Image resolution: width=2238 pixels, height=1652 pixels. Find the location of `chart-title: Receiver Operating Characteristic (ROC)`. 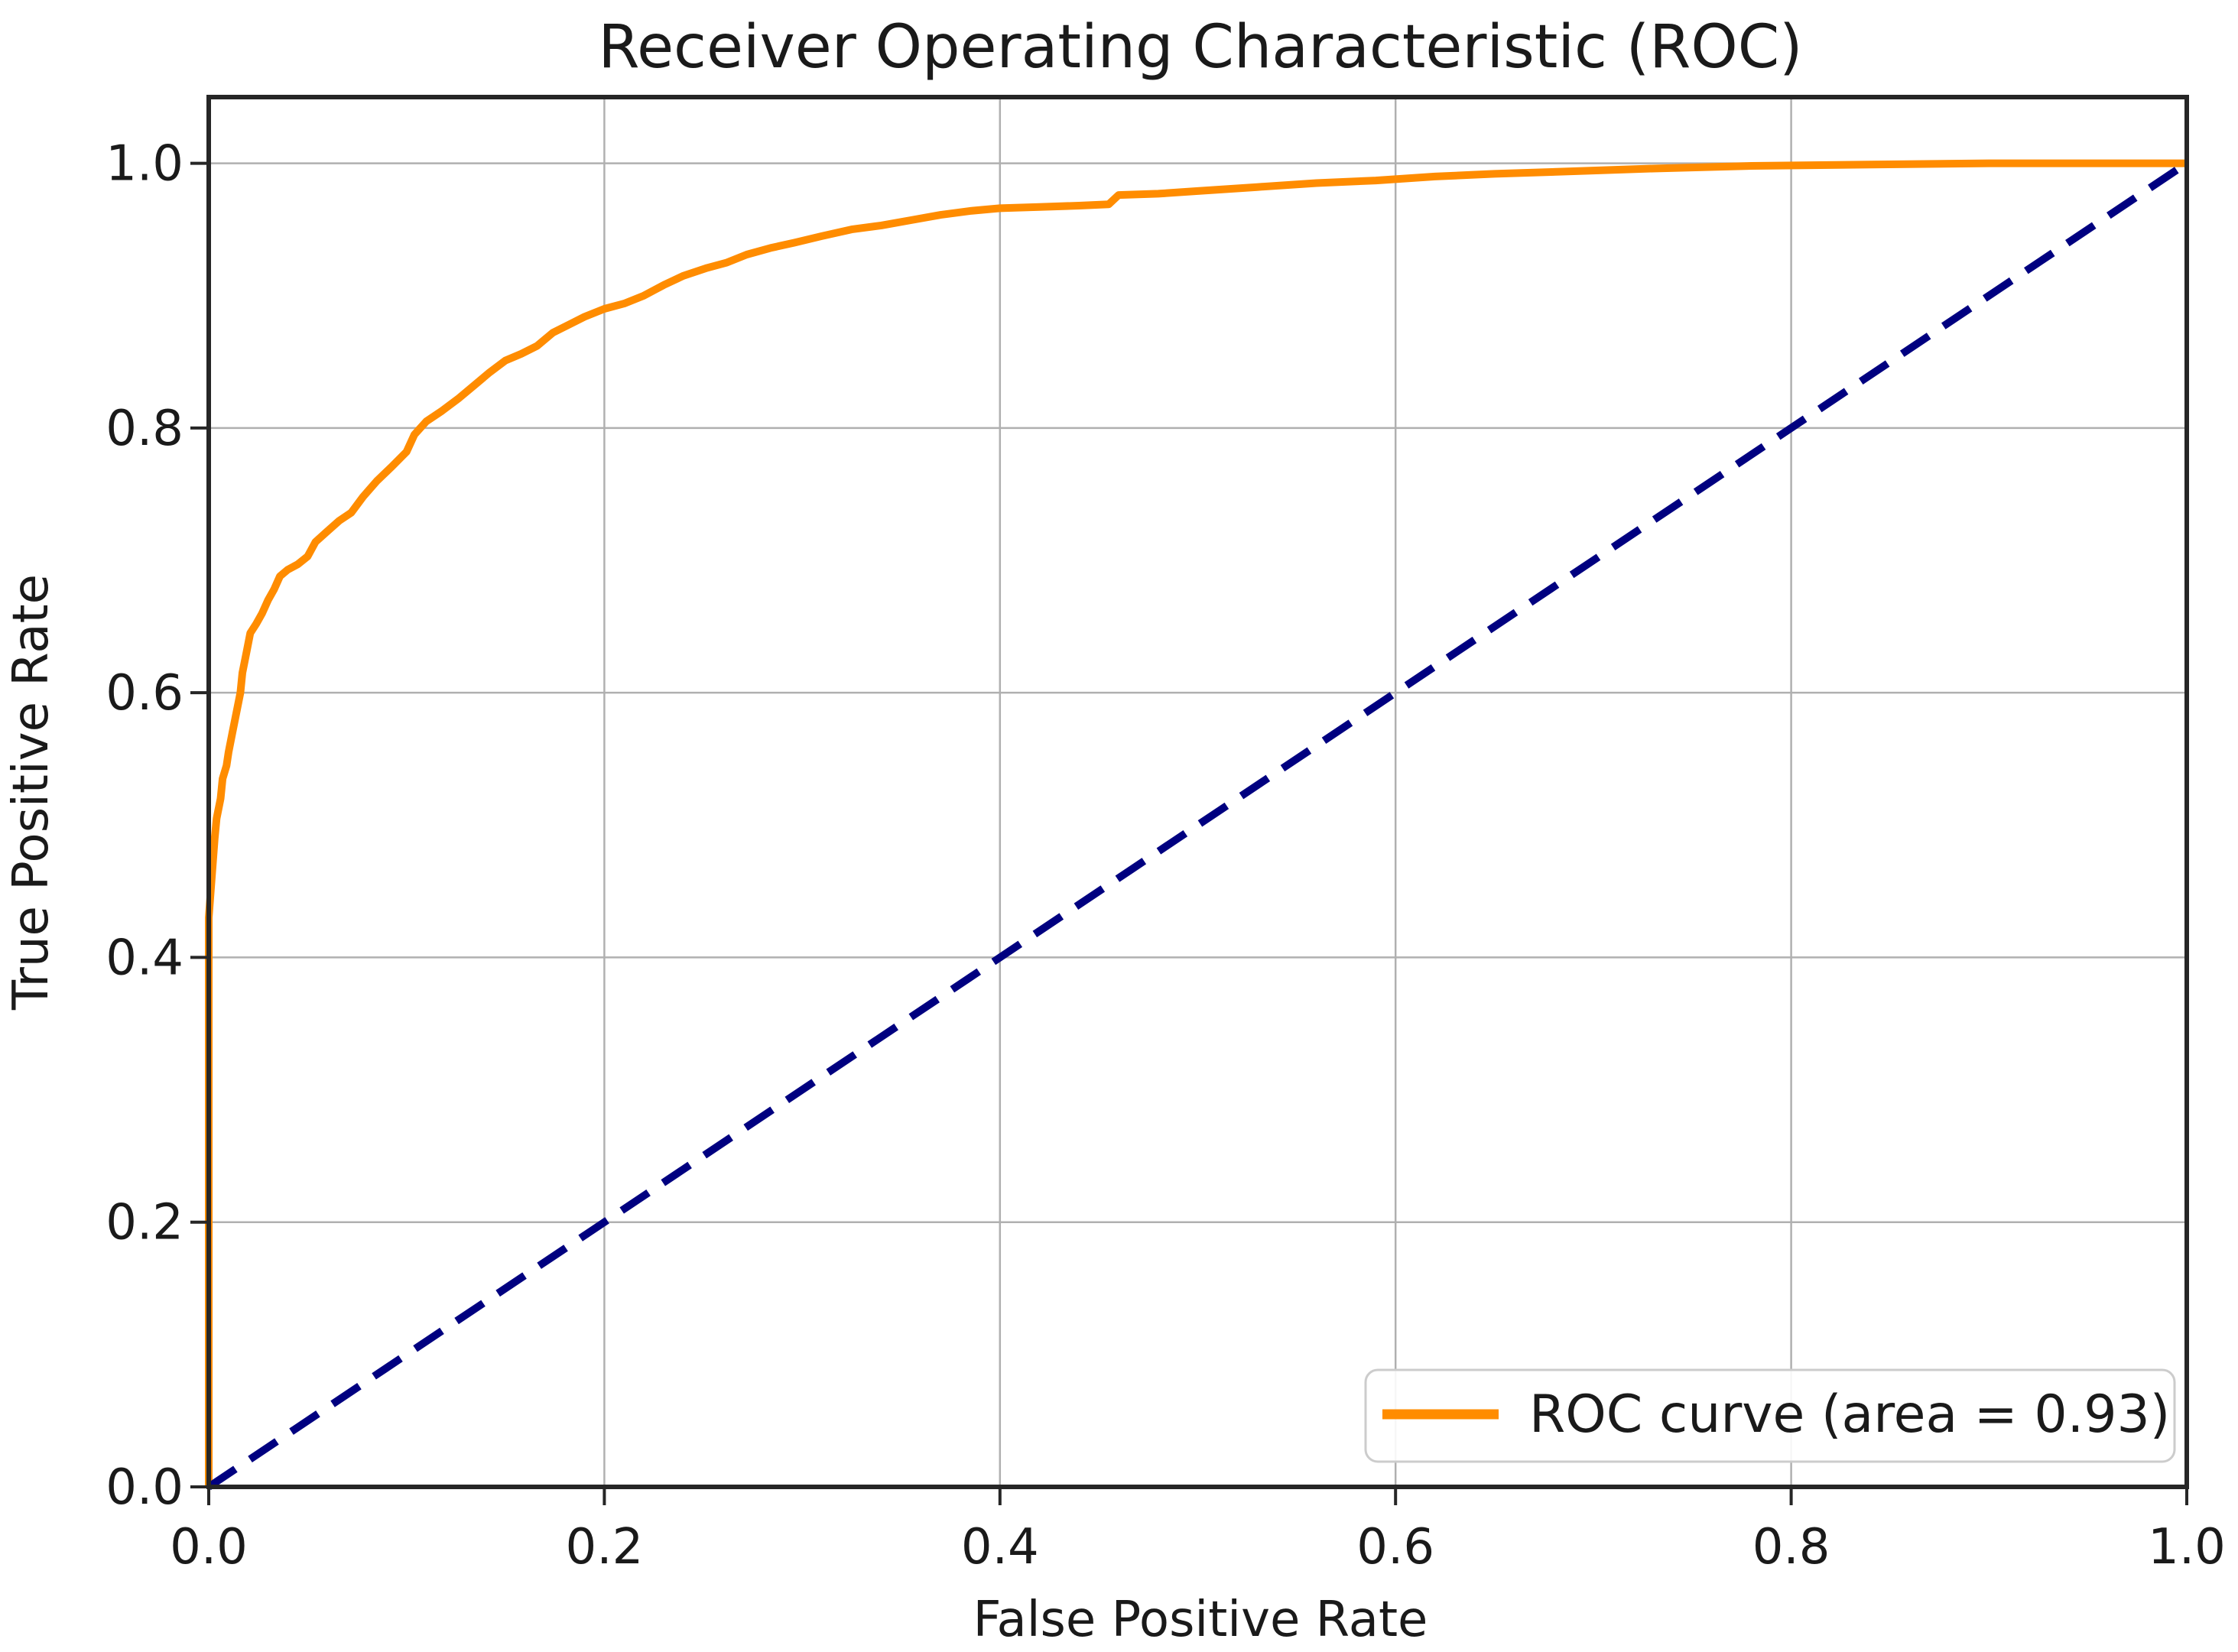

chart-title: Receiver Operating Characteristic (ROC) is located at coordinates (1200, 47).